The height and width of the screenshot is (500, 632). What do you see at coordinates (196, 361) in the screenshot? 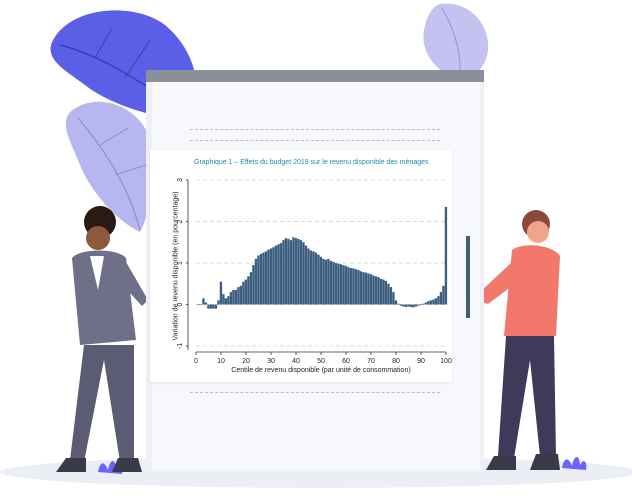
I see `x-tick-label: 0` at bounding box center [196, 361].